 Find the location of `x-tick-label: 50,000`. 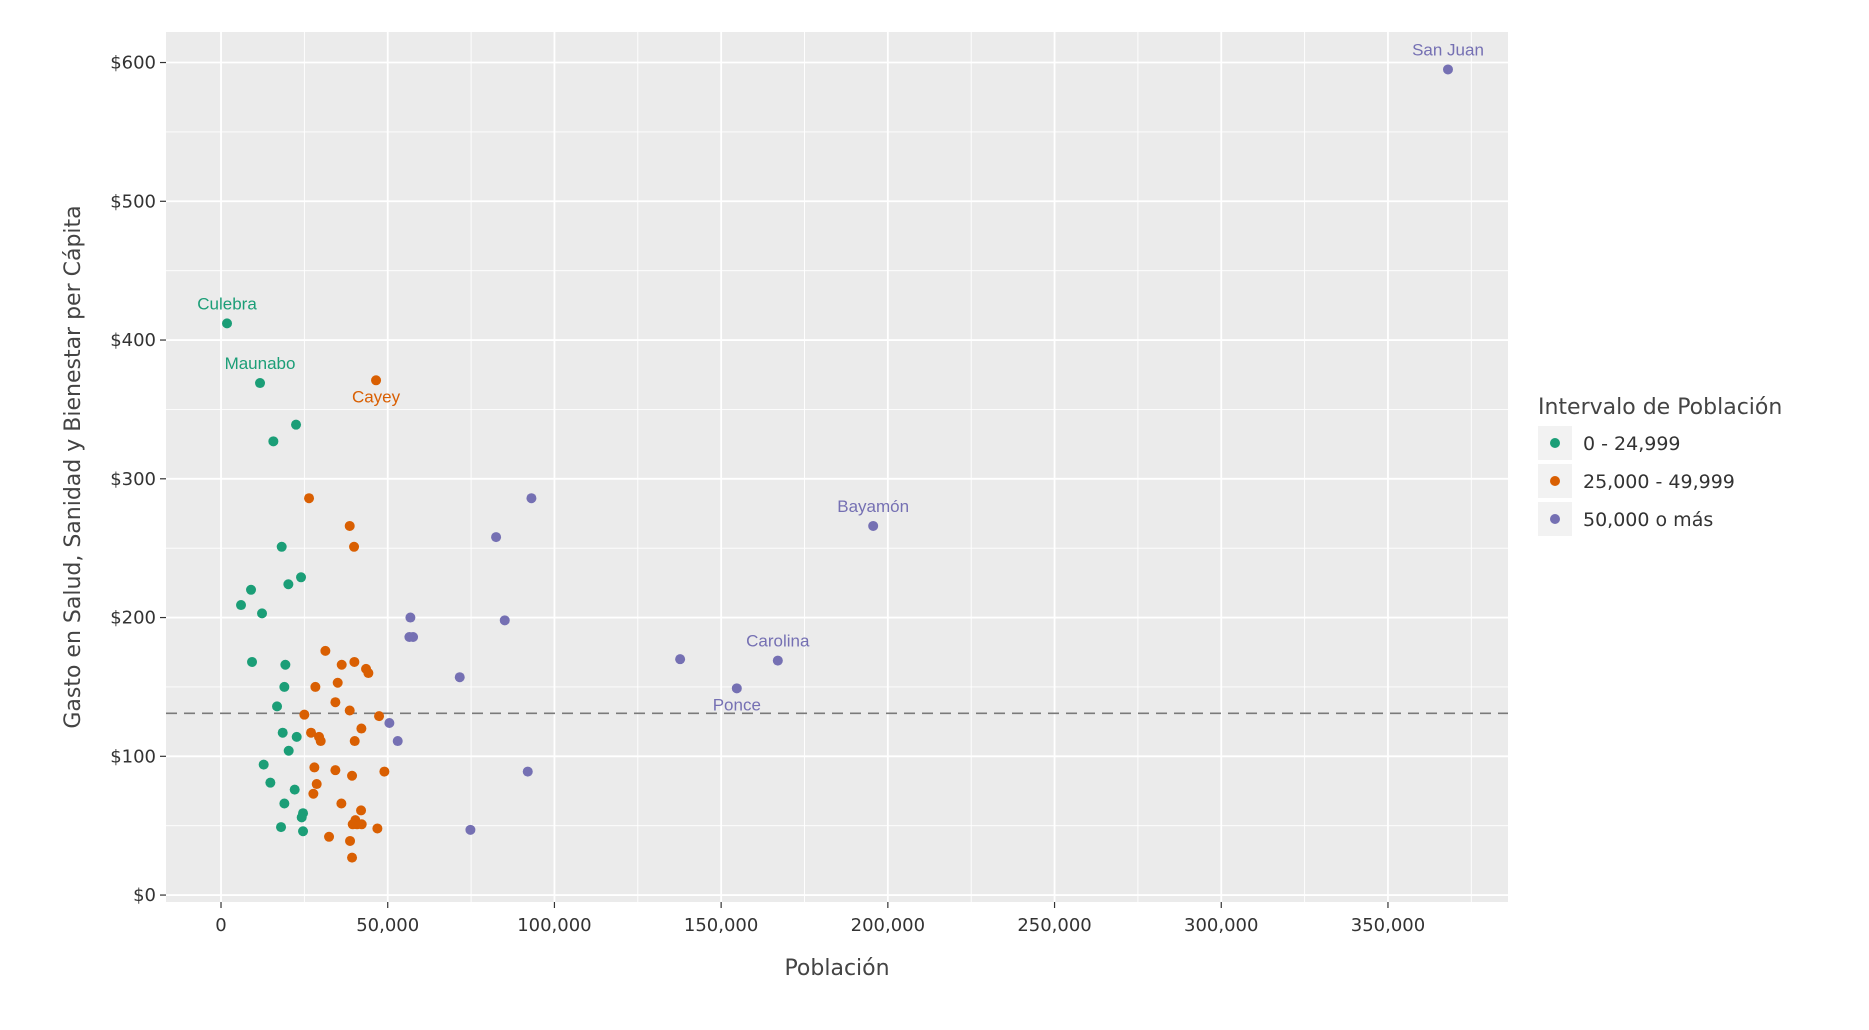

x-tick-label: 50,000 is located at coordinates (387, 925).